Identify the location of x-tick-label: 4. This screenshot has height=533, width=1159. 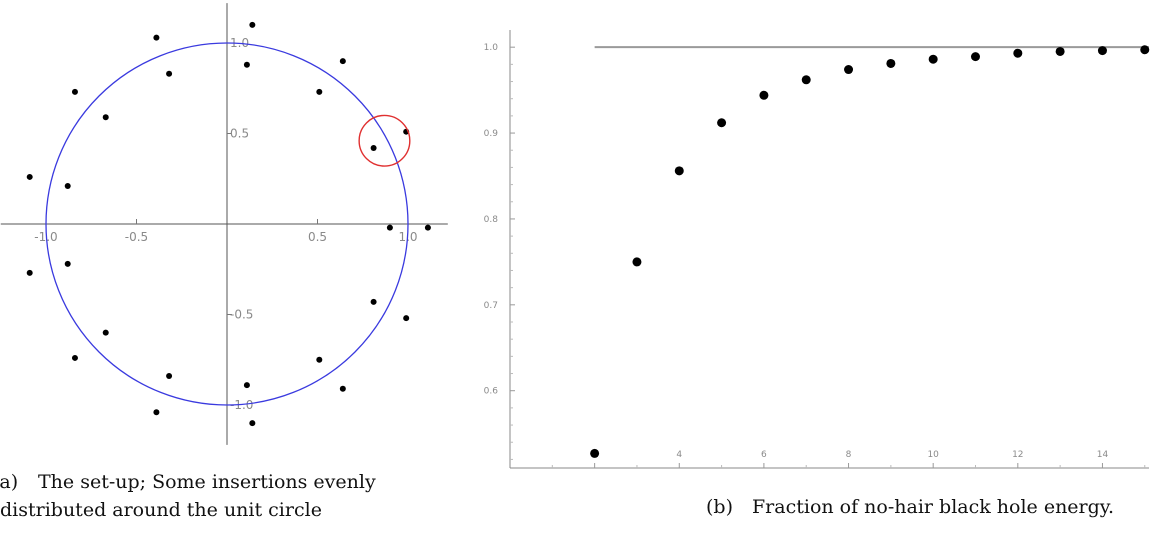
(679, 455).